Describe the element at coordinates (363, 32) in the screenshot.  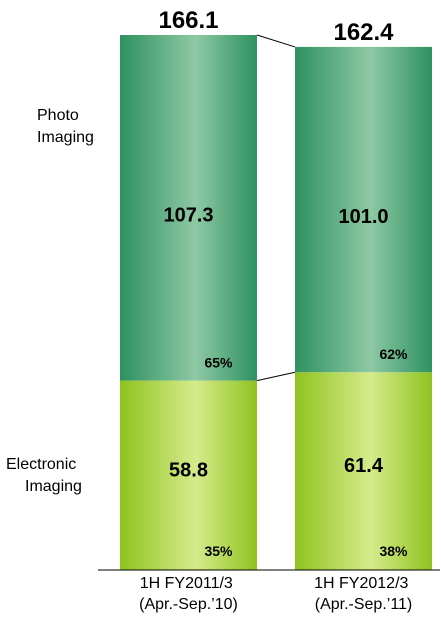
I see `total-label-2012: 162.4` at that location.